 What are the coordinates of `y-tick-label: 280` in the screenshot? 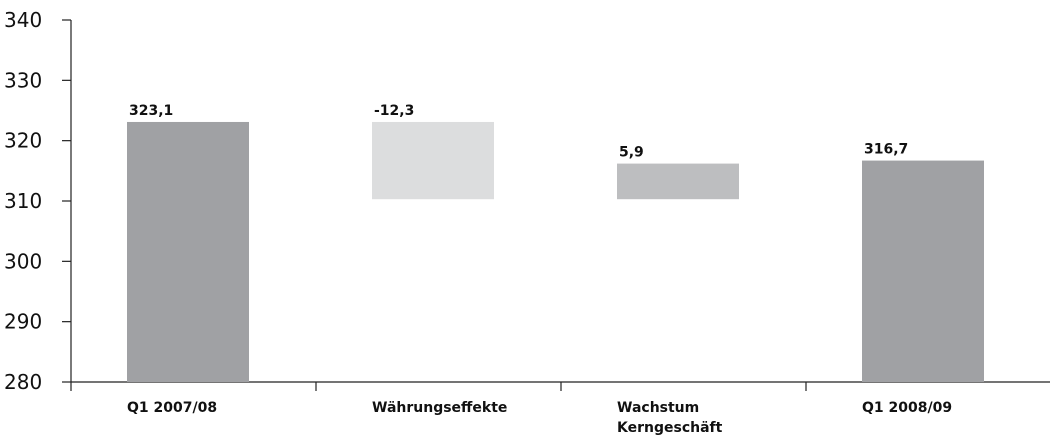 It's located at (23, 382).